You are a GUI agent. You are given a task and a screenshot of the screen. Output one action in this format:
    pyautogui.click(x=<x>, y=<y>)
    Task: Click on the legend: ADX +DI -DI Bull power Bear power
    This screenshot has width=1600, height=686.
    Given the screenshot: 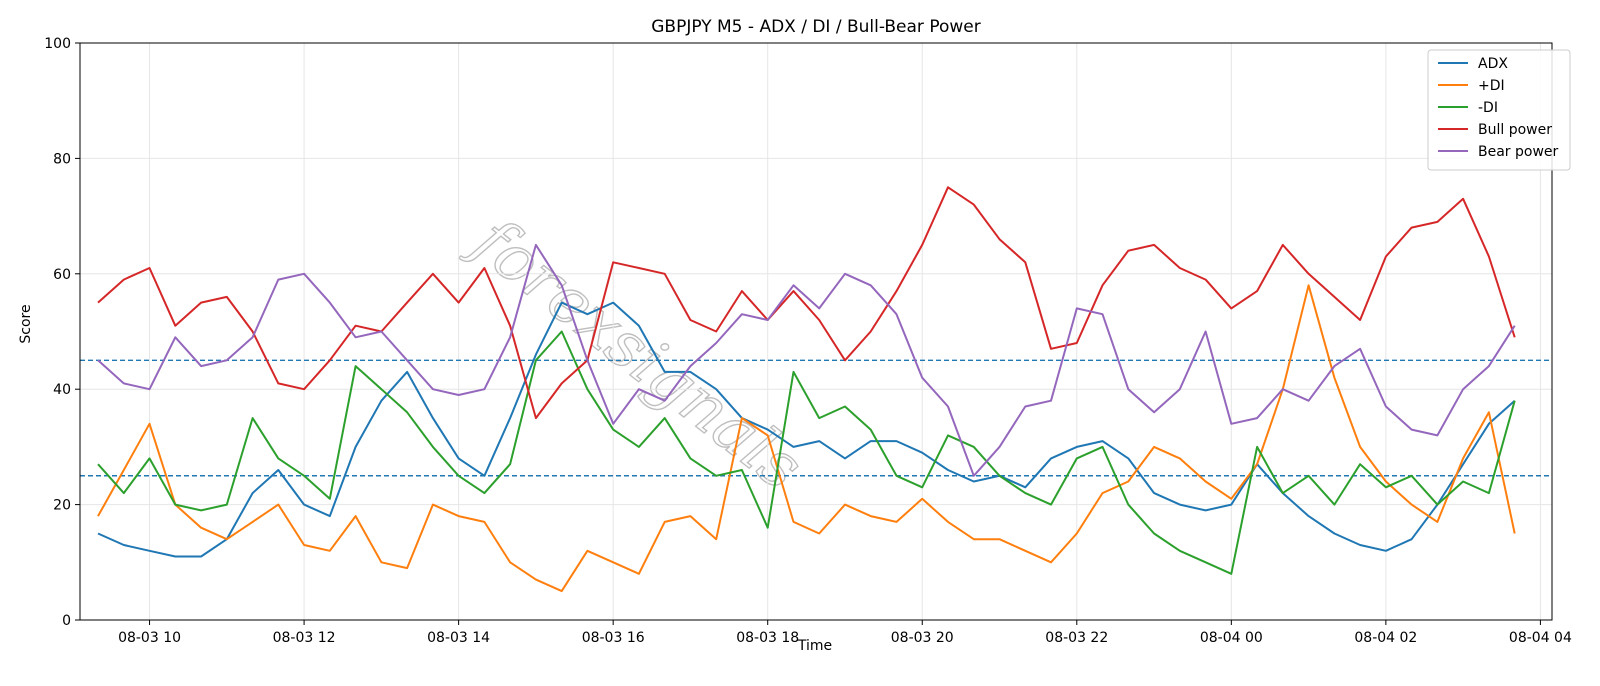 What is the action you would take?
    pyautogui.click(x=1499, y=110)
    